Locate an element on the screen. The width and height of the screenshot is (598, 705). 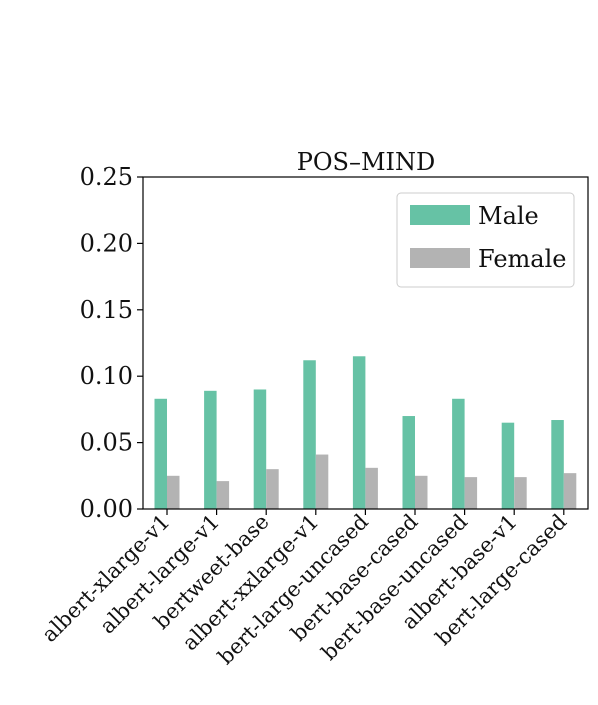
y-tick-label-1: 0.05 is located at coordinates (106, 443).